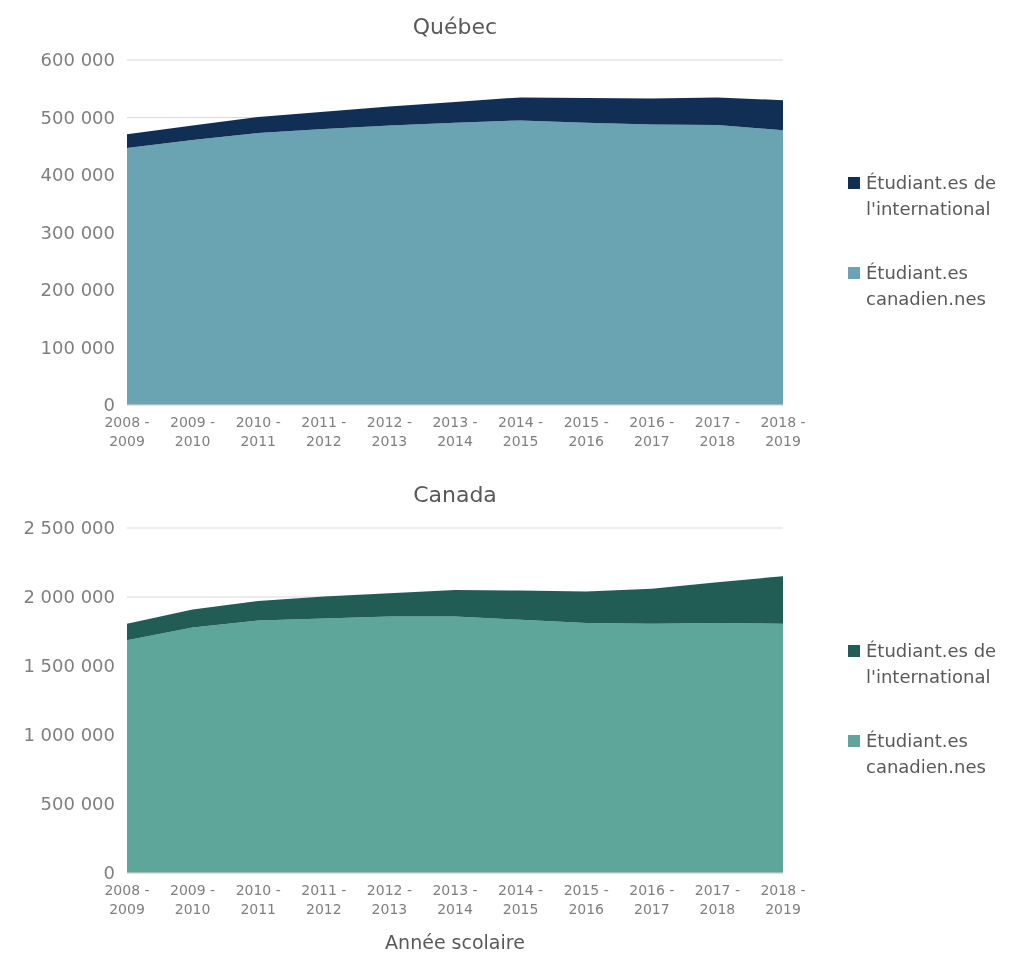 This screenshot has width=1009, height=966. What do you see at coordinates (69, 666) in the screenshot?
I see `y-tick-label: 1 500 000` at bounding box center [69, 666].